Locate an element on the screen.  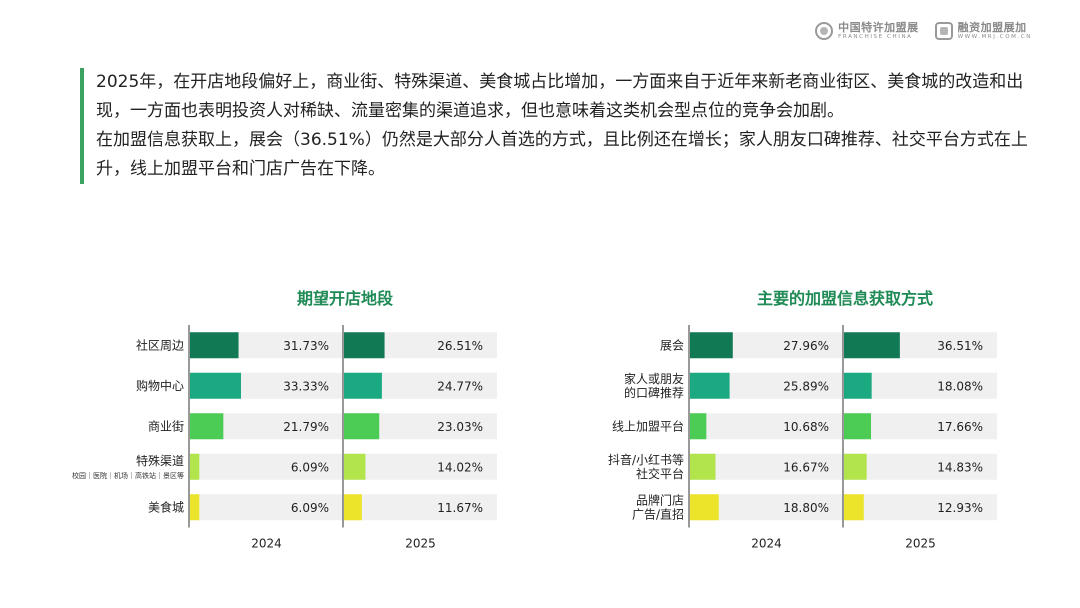
data-label: 23.03% is located at coordinates (460, 427).